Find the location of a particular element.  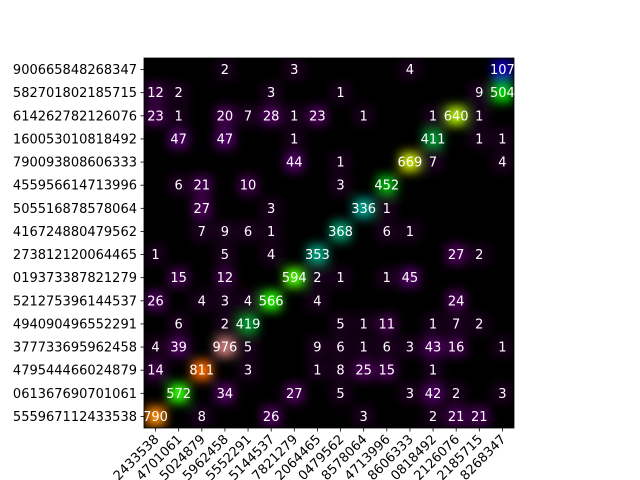

cell-value-label: 20 is located at coordinates (225, 116).